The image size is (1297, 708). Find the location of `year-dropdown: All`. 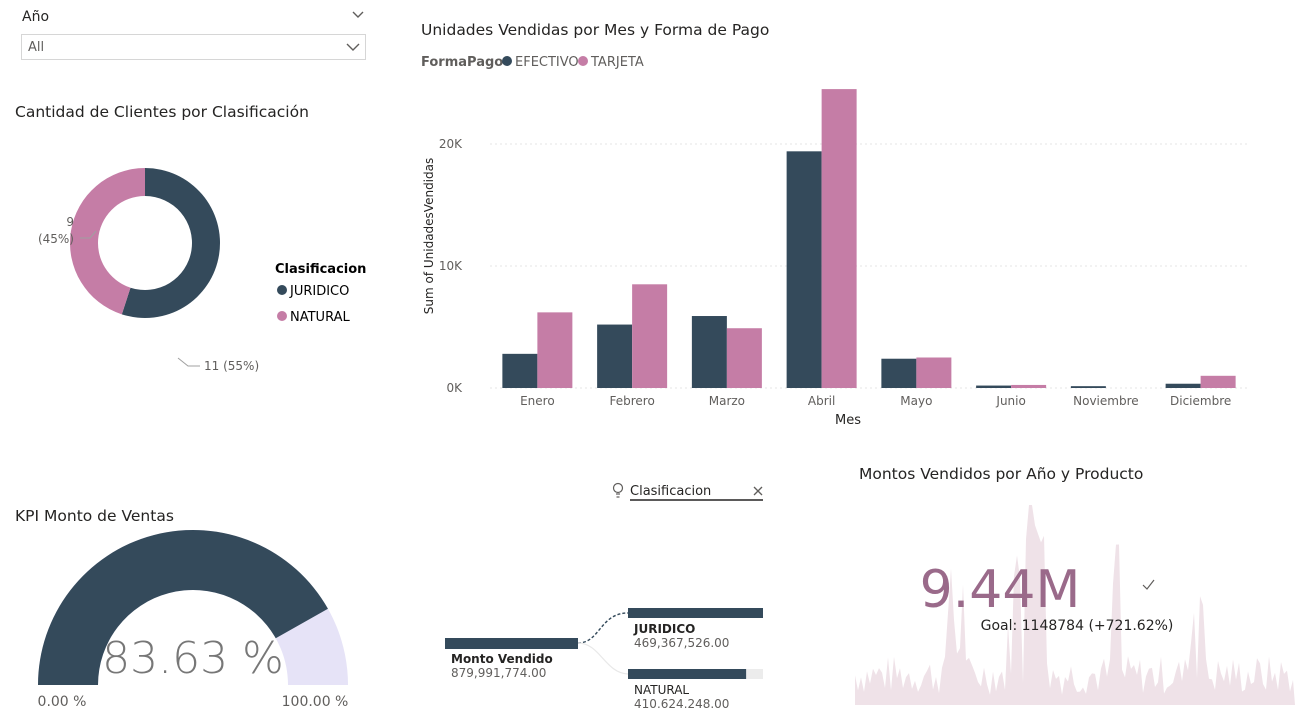

year-dropdown: All is located at coordinates (193, 47).